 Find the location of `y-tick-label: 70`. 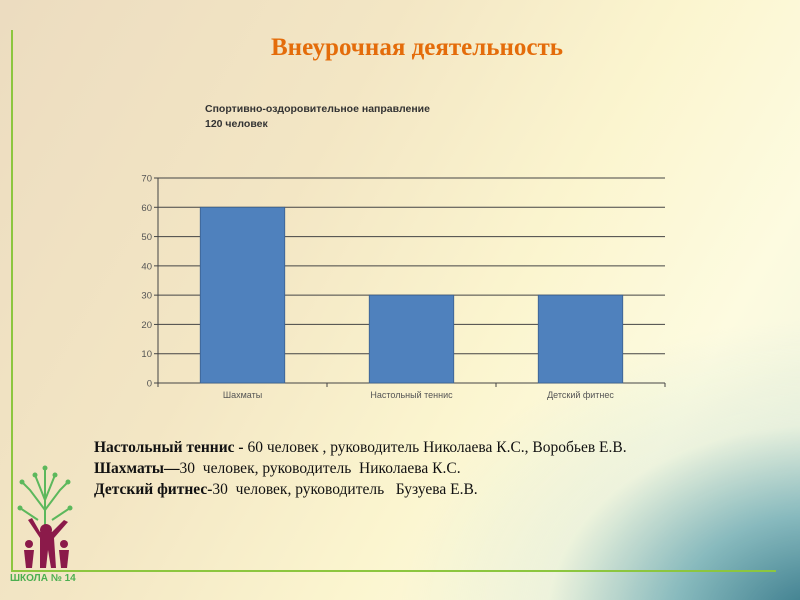

y-tick-label: 70 is located at coordinates (146, 179).